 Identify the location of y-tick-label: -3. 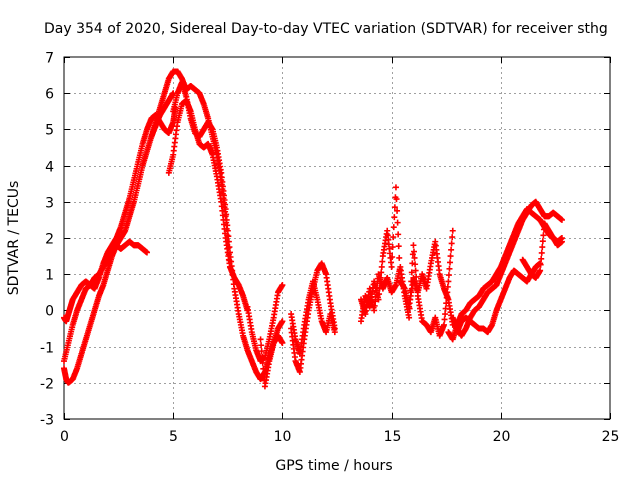
(47, 421).